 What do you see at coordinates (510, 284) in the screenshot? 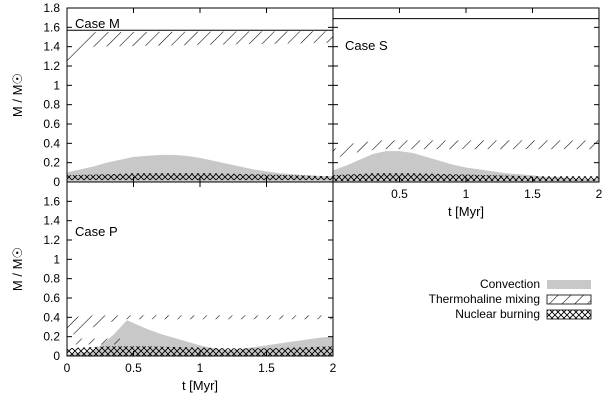
I see `legend-label-convection: Convection` at bounding box center [510, 284].